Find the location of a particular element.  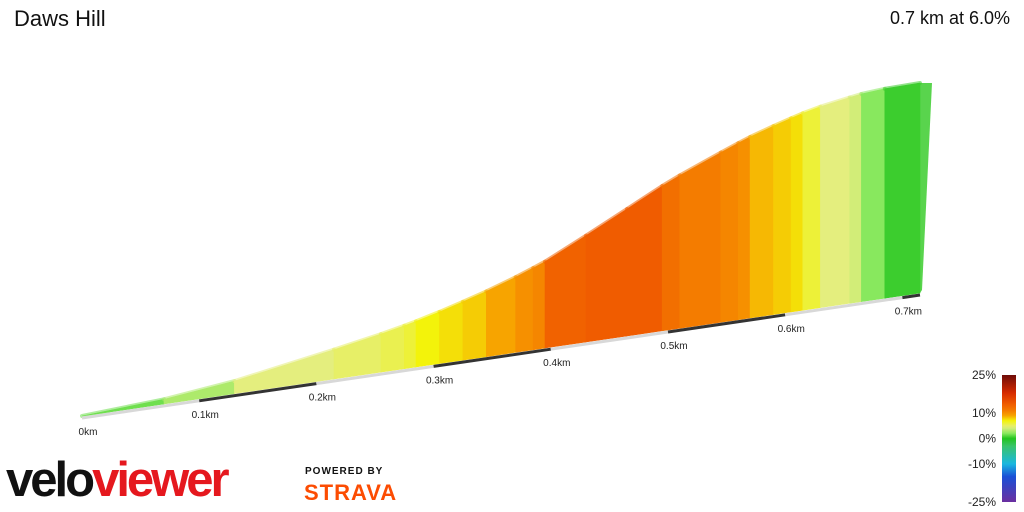

grade-legend: 25% 10% 0% -10% -25% is located at coordinates (992, 438).